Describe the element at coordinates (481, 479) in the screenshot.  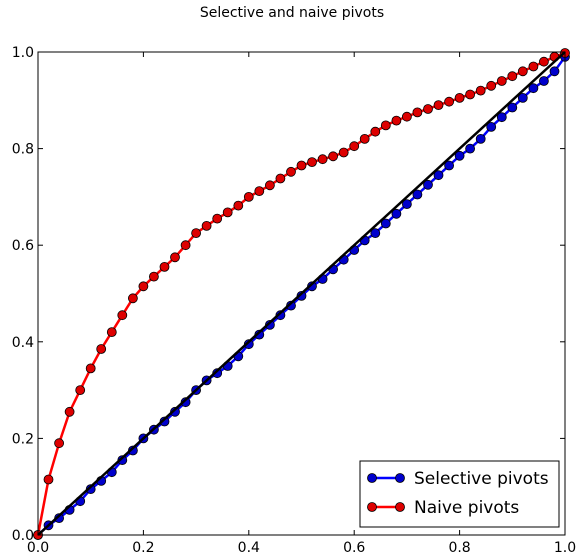
I see `legend-label-selective: Selective pivots` at that location.